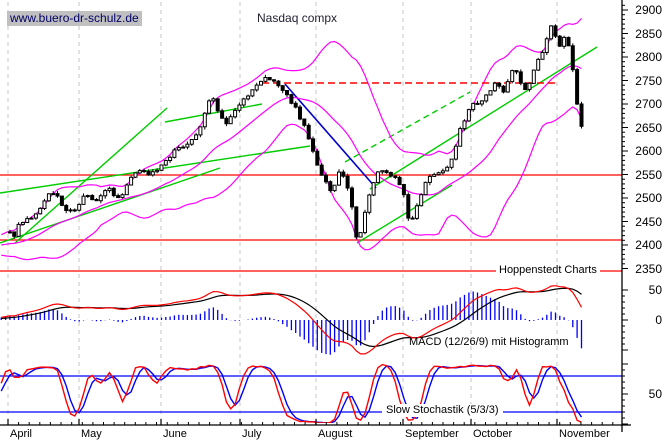  What do you see at coordinates (648, 198) in the screenshot?
I see `y-axis-price-label: 2500` at bounding box center [648, 198].